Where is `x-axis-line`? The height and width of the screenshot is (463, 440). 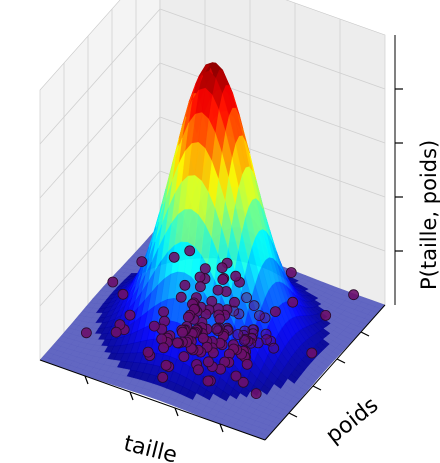 x-axis-line is located at coordinates (152, 400).